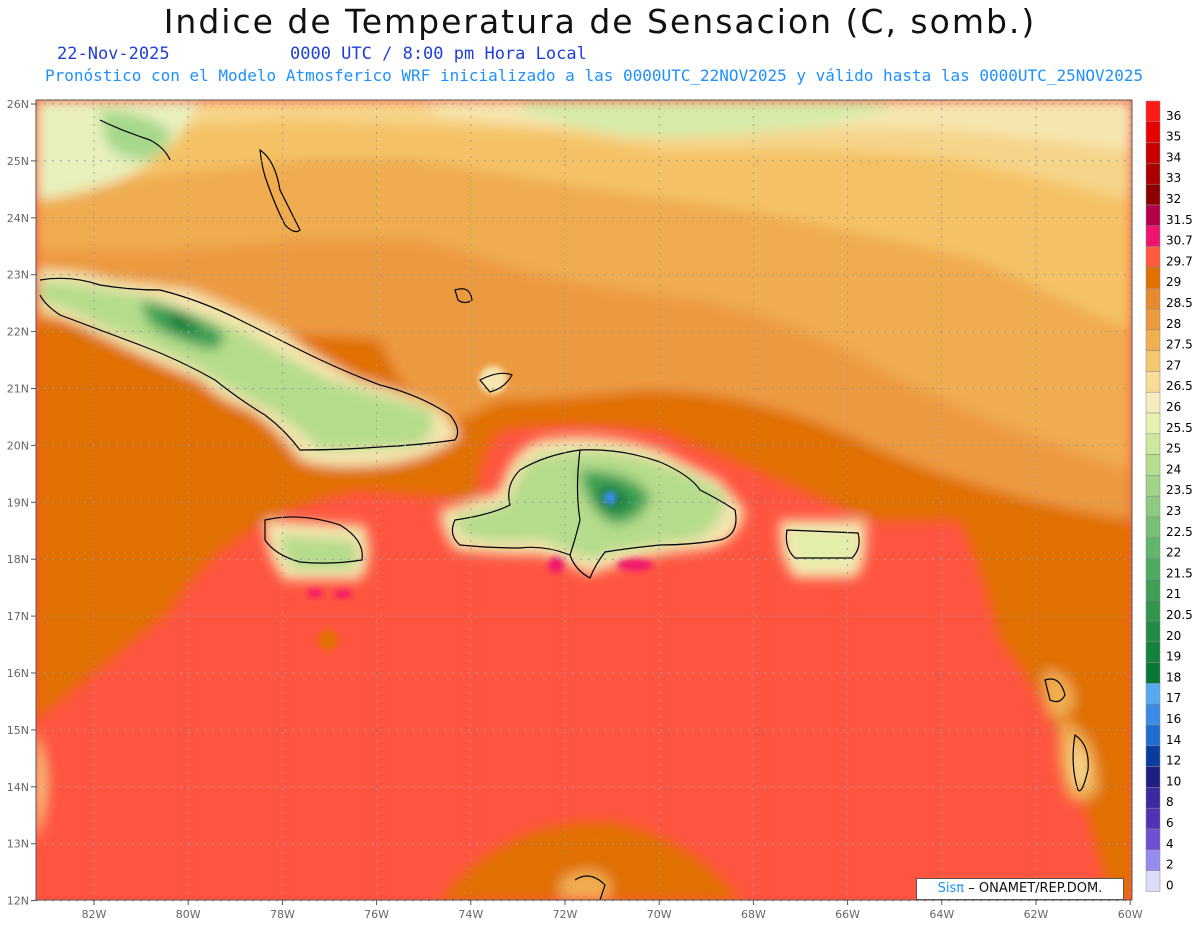 This screenshot has width=1200, height=927. Describe the element at coordinates (1179, 345) in the screenshot. I see `colorbar-label: 27.5` at that location.